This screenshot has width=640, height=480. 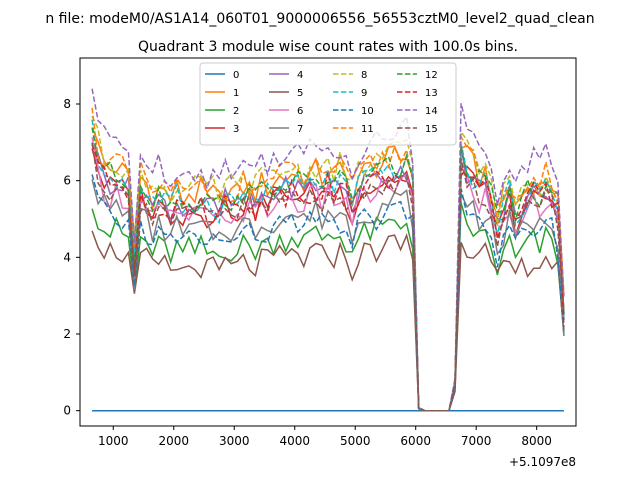 What do you see at coordinates (300, 75) in the screenshot?
I see `legend-label: 4` at bounding box center [300, 75].